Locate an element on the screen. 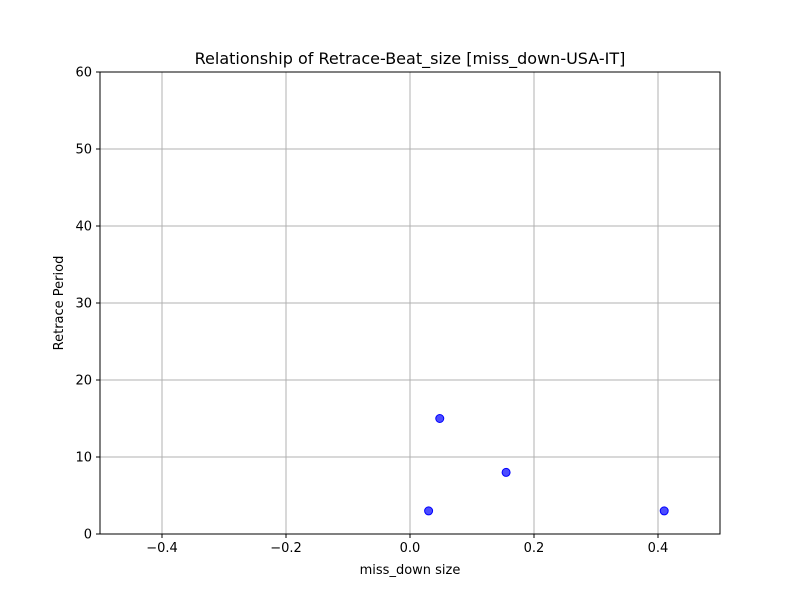 This screenshot has width=800, height=600. y-axis-title: Retrace Period is located at coordinates (59, 303).